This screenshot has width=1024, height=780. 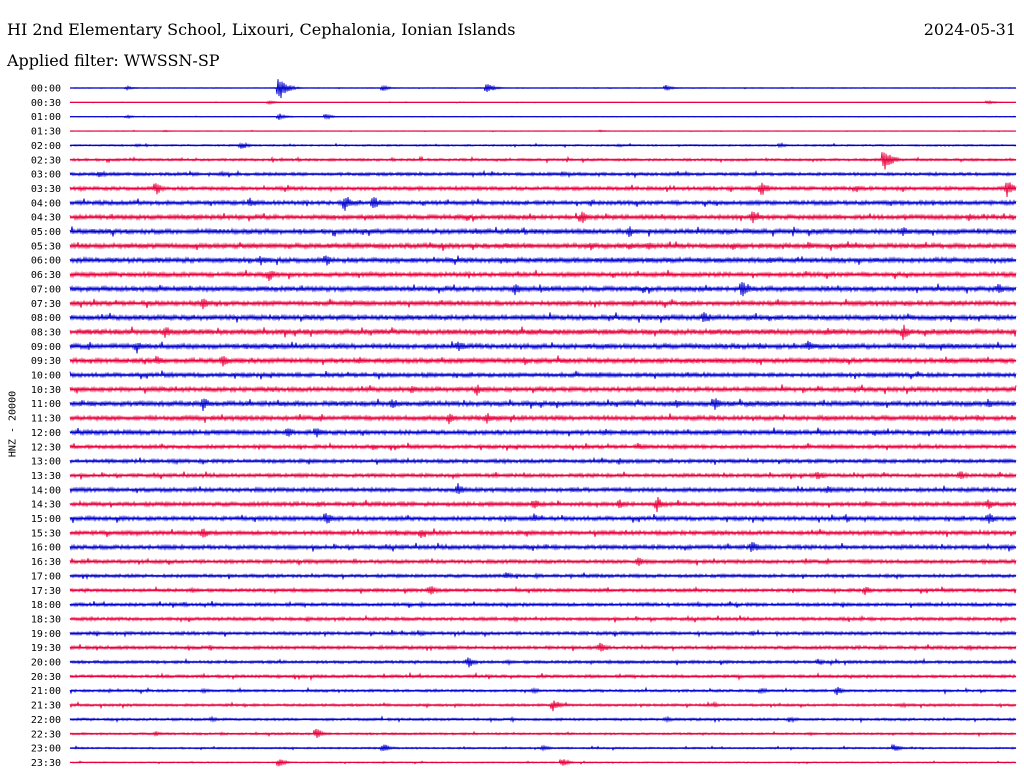 What do you see at coordinates (46, 677) in the screenshot?
I see `time-label-2030: 20:30` at bounding box center [46, 677].